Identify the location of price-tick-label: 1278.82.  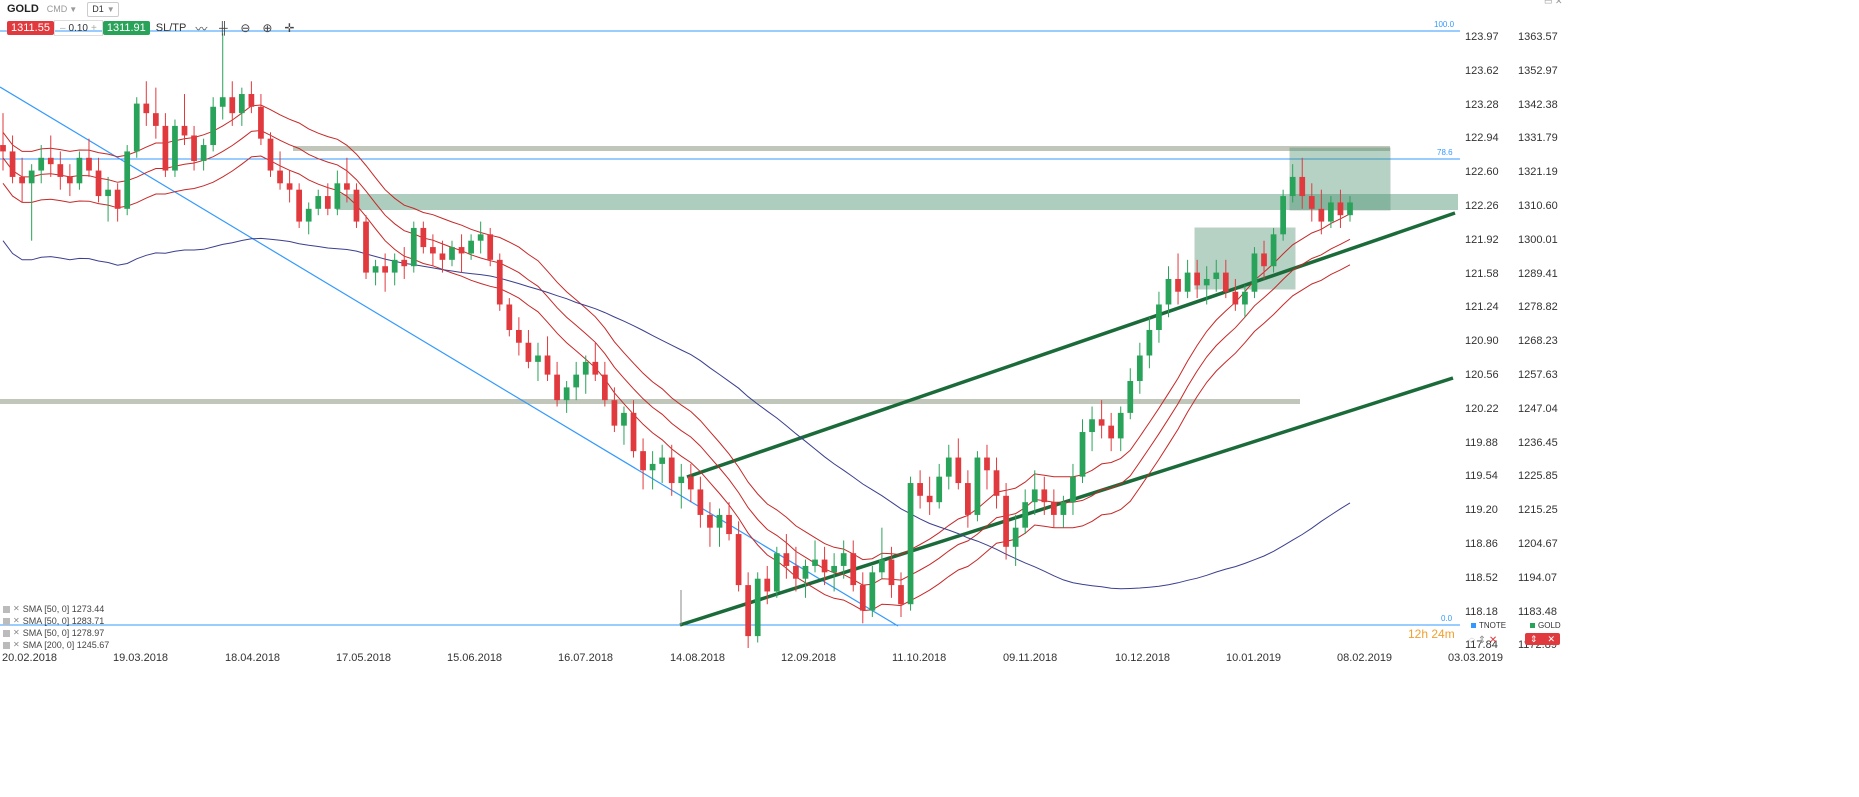
(1538, 307).